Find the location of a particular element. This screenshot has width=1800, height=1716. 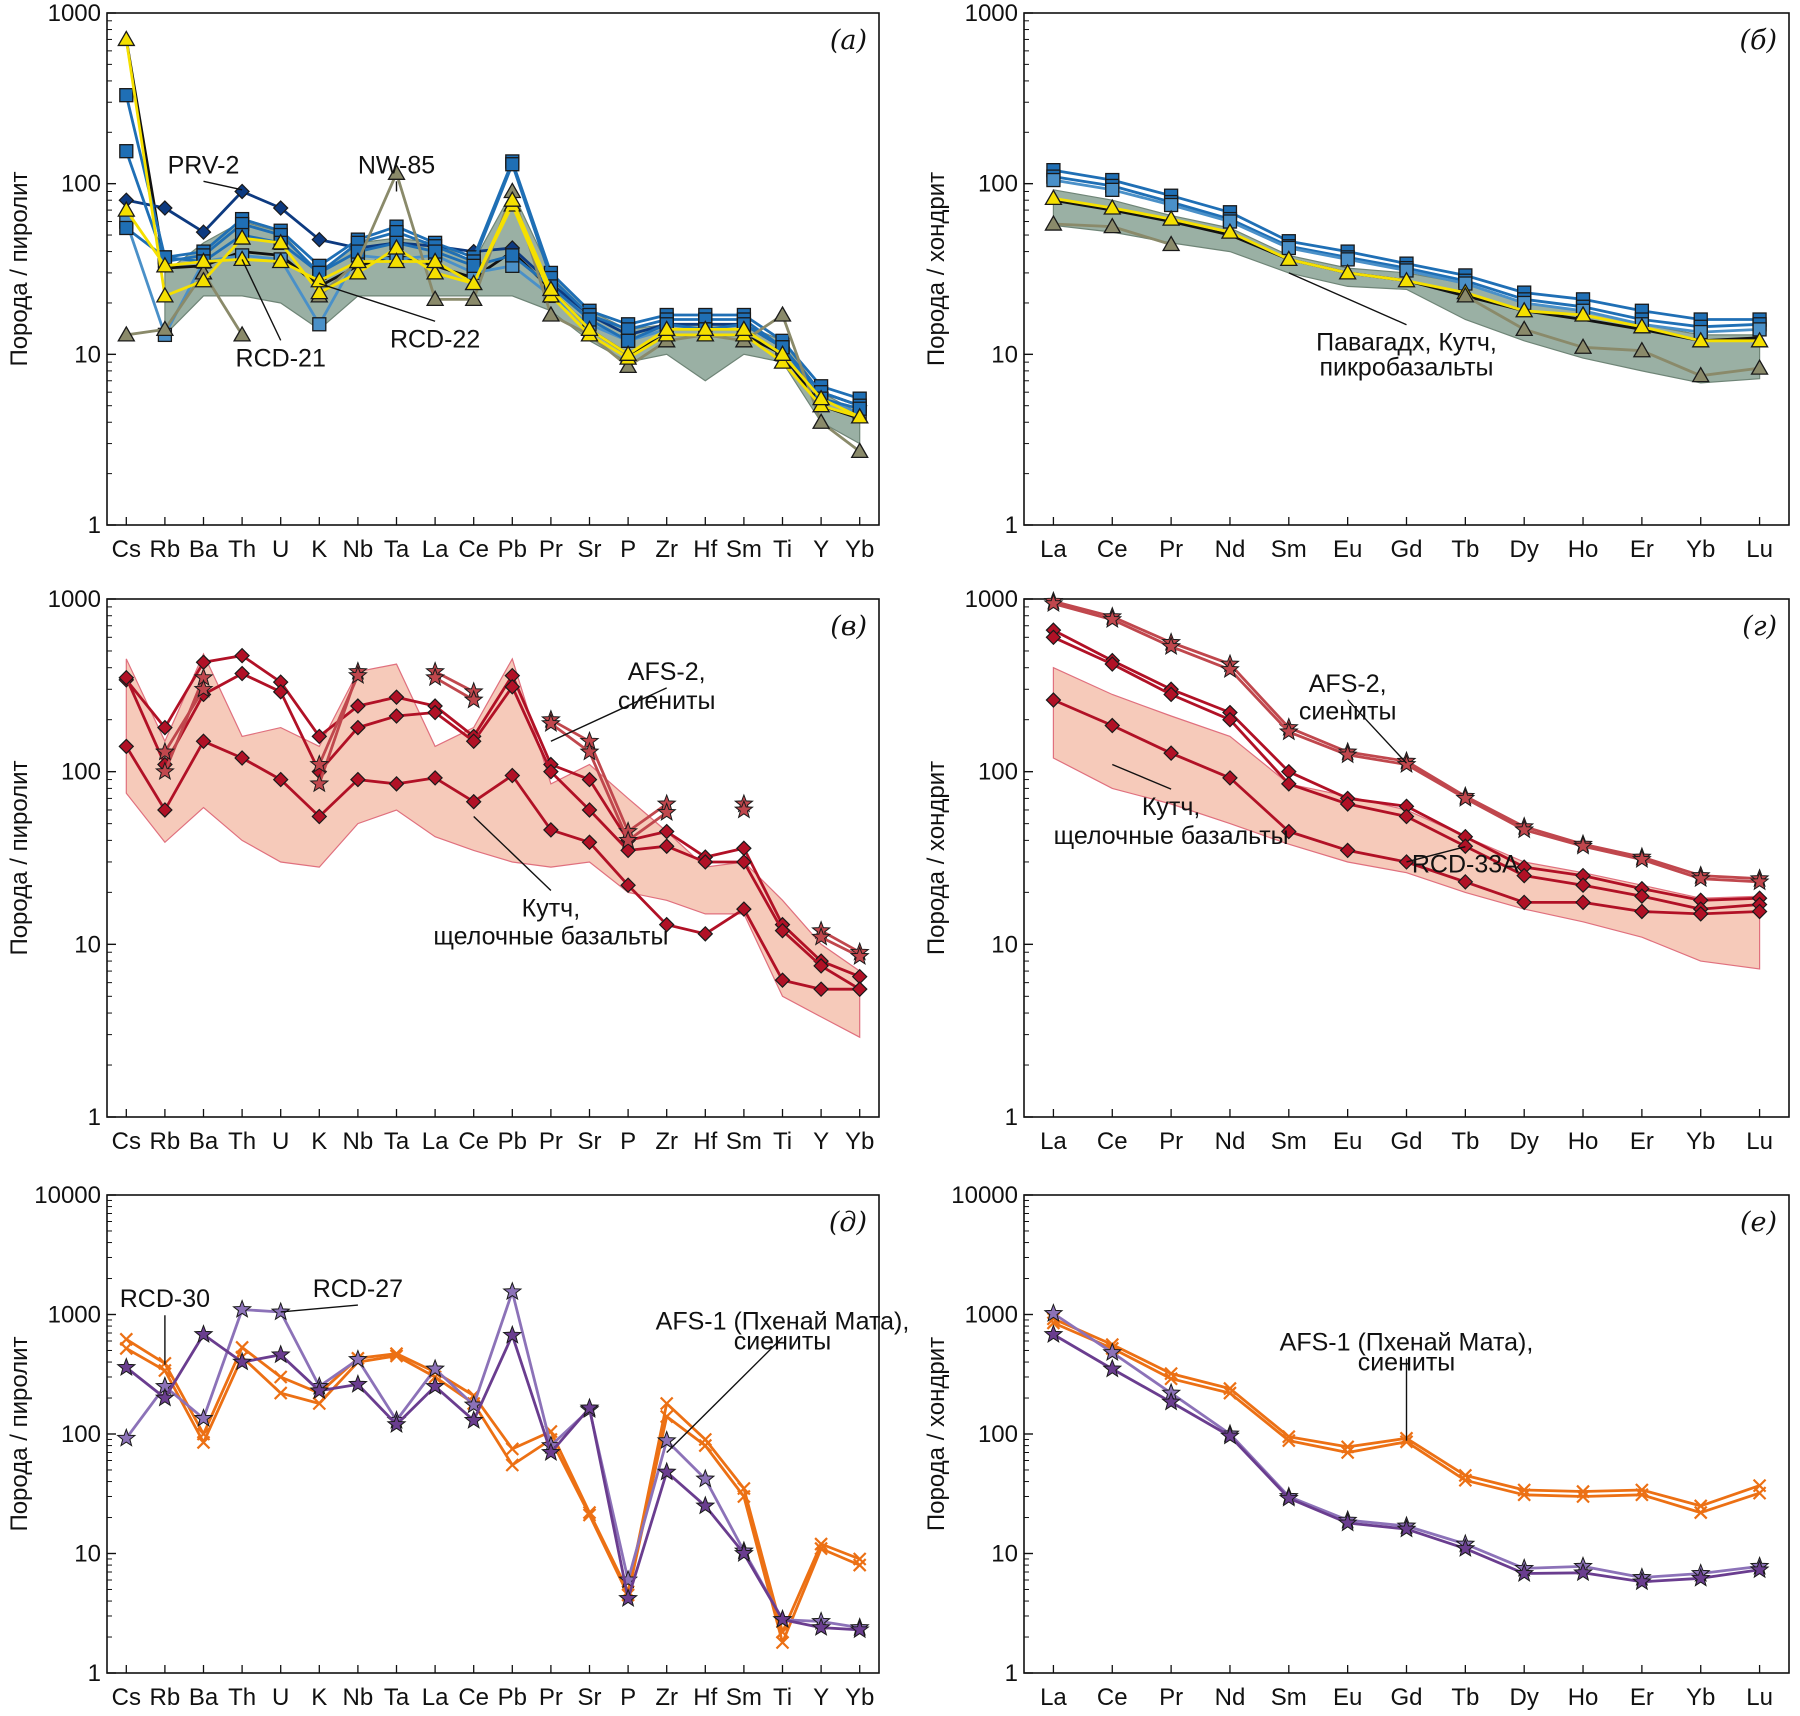

x-tick-label: Pr is located at coordinates (1171, 549).